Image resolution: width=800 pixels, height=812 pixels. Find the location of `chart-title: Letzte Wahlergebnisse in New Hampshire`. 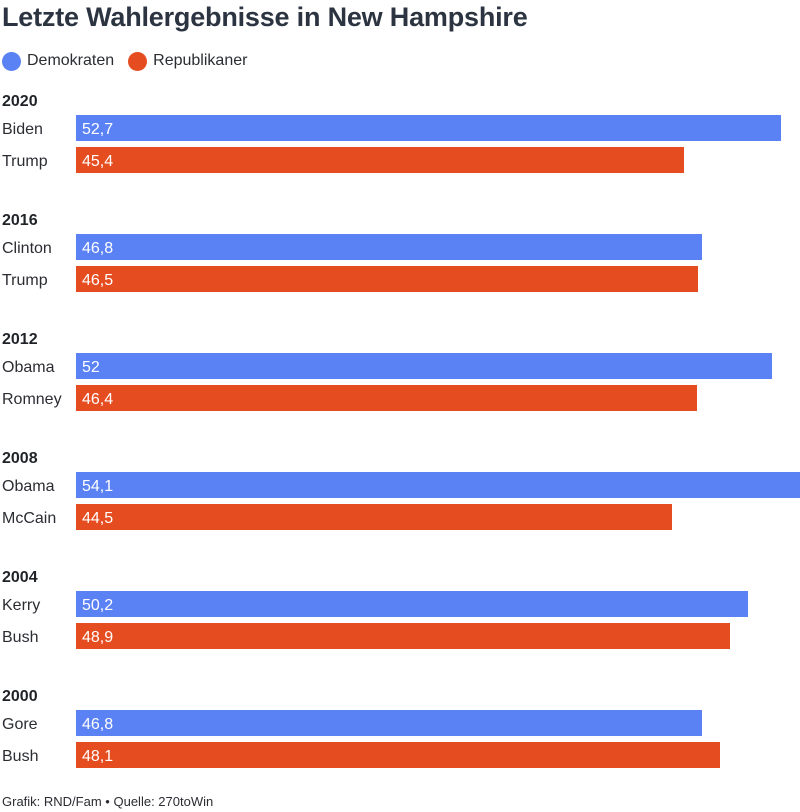

chart-title: Letzte Wahlergebnisse in New Hampshire is located at coordinates (265, 17).